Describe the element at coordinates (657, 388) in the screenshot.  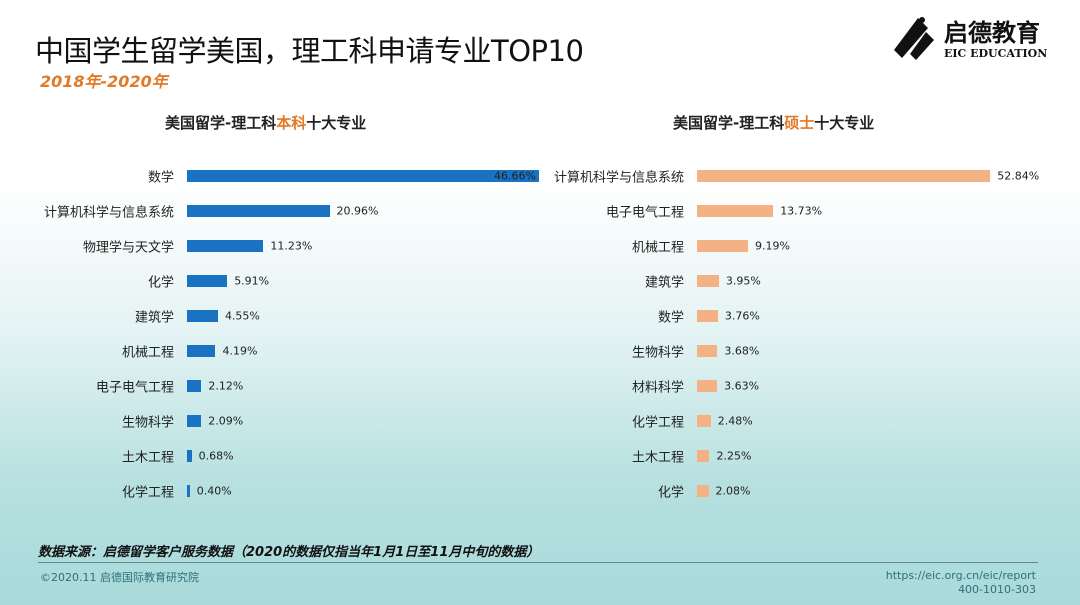
I see `category-label: 材料科学` at that location.